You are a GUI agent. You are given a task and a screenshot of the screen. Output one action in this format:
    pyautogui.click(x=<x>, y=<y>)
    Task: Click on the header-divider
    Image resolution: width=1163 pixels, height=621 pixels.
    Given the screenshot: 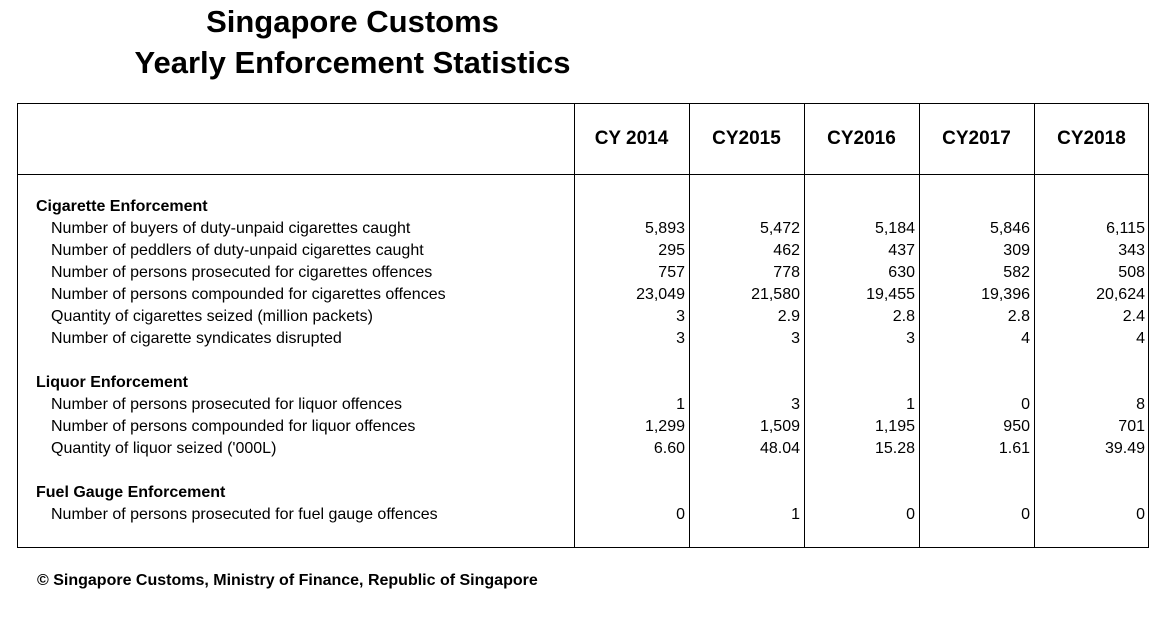 What is the action you would take?
    pyautogui.click(x=583, y=174)
    